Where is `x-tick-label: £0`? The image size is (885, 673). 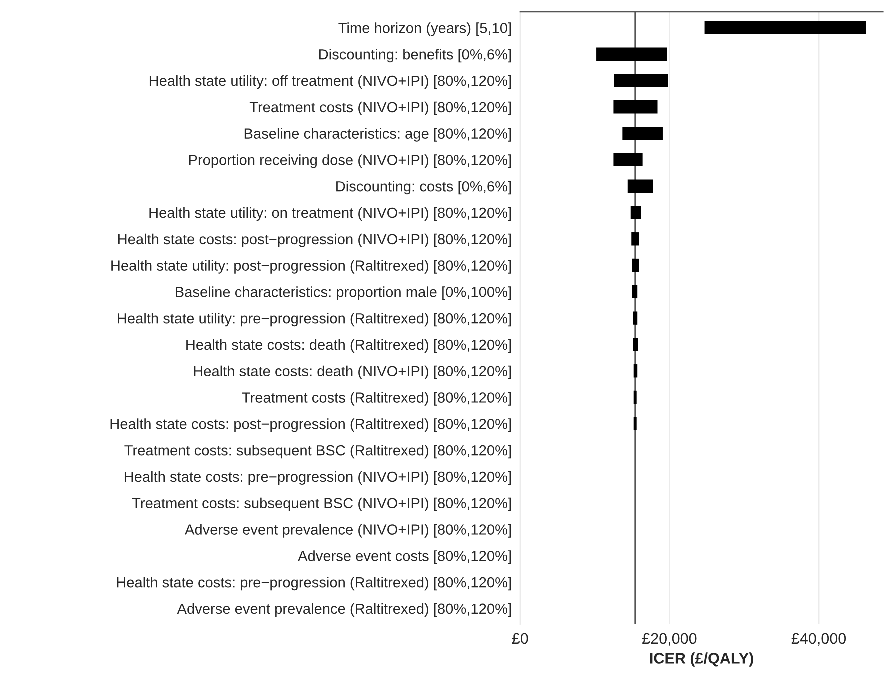
x-tick-label: £0 is located at coordinates (520, 638).